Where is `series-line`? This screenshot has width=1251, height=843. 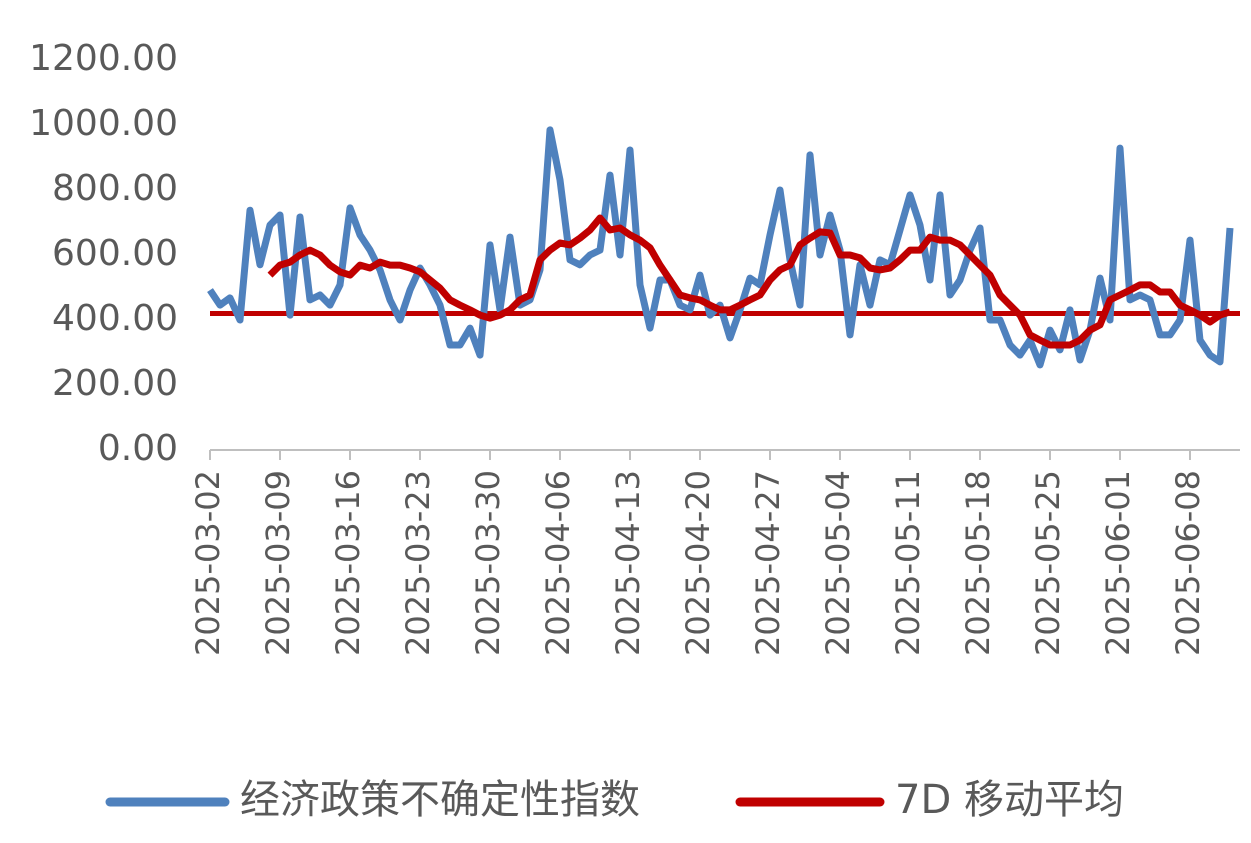 series-line is located at coordinates (749, 281).